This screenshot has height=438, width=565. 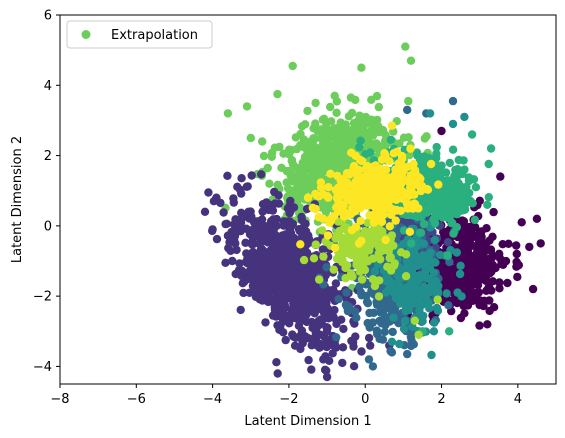 I want to click on y-tick-label: 2, so click(x=48, y=156).